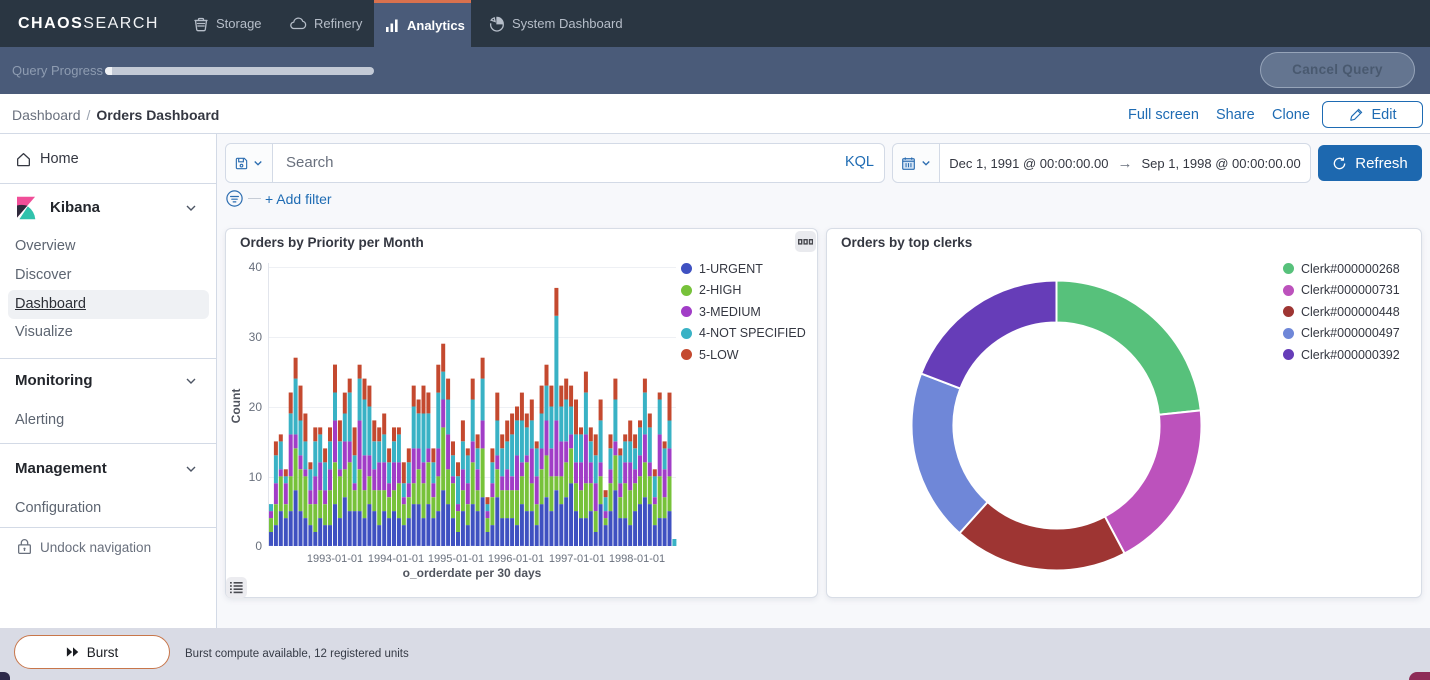 This screenshot has width=1430, height=680. Describe the element at coordinates (577, 559) in the screenshot. I see `svg-text: 1997-01-01` at that location.